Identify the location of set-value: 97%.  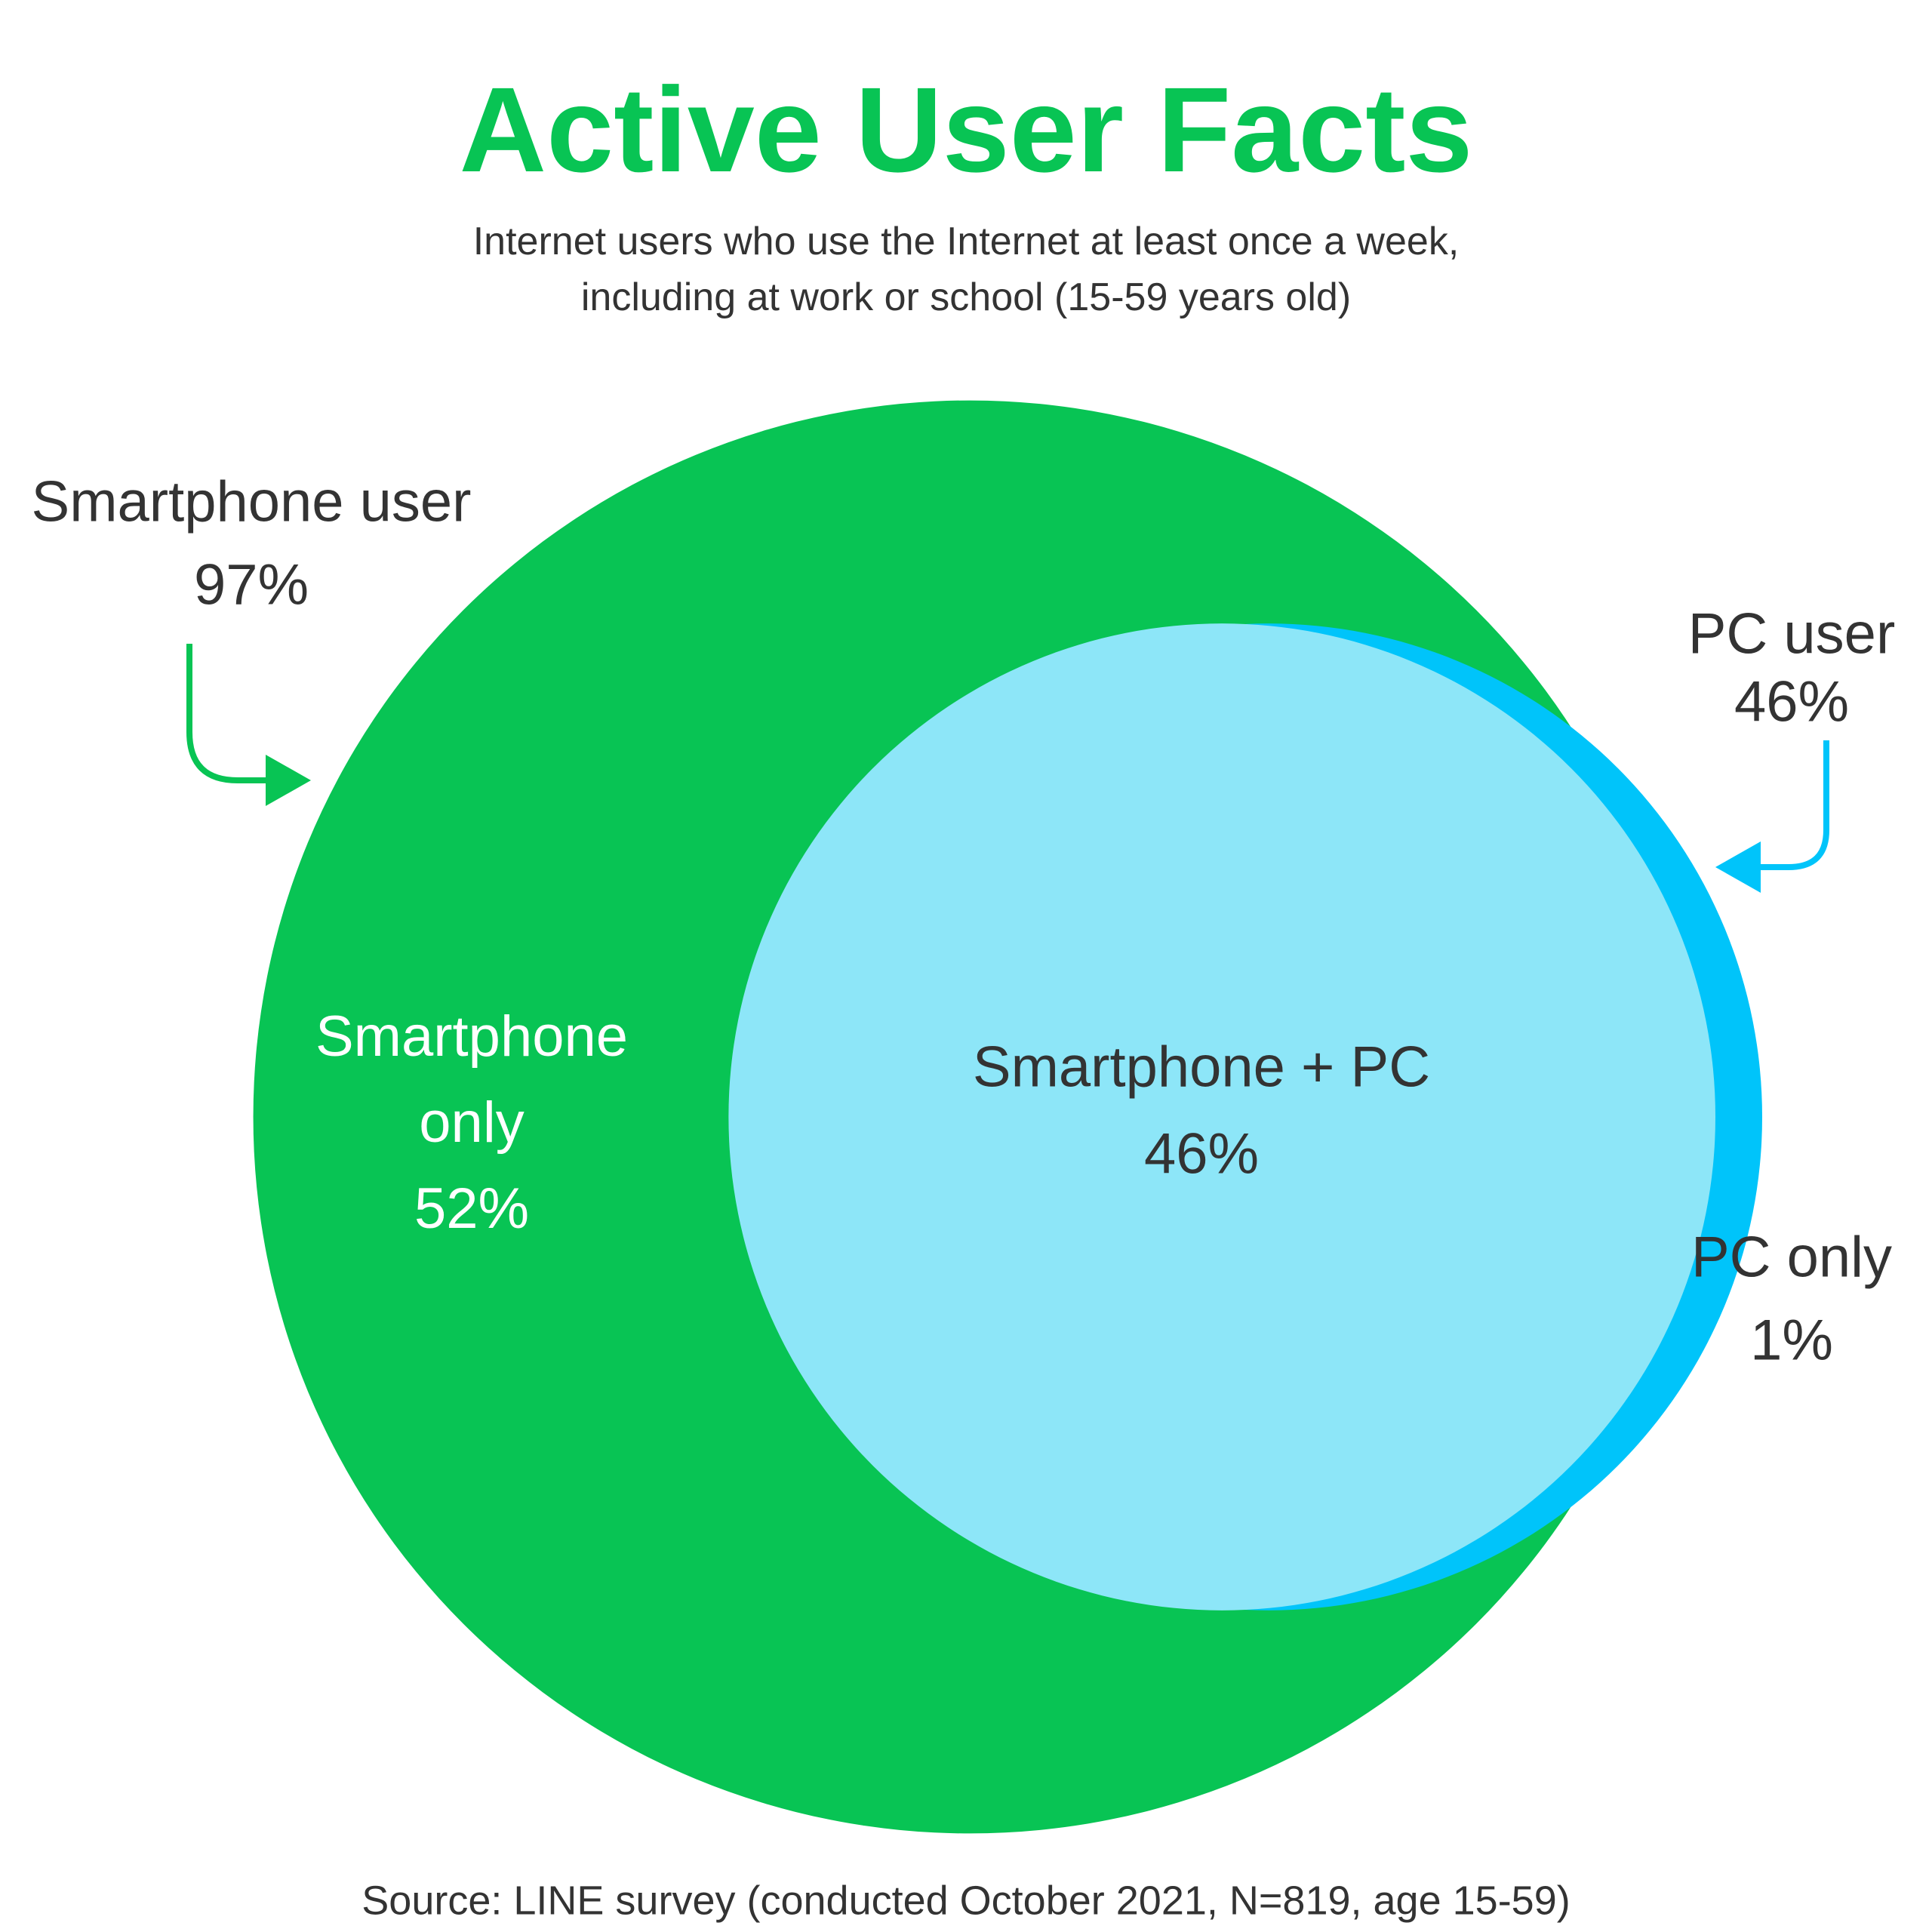
(251, 584).